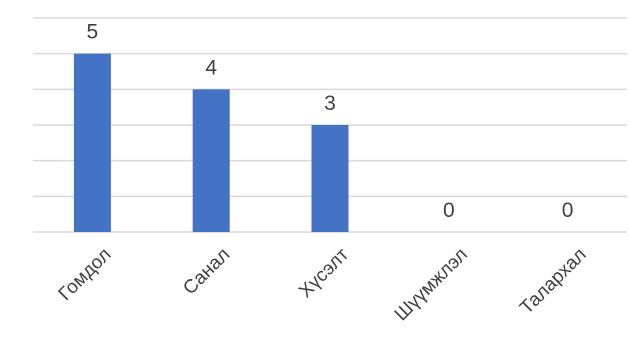  Describe the element at coordinates (431, 284) in the screenshot. I see `x-tick-label: Шүүмжлэл` at that location.